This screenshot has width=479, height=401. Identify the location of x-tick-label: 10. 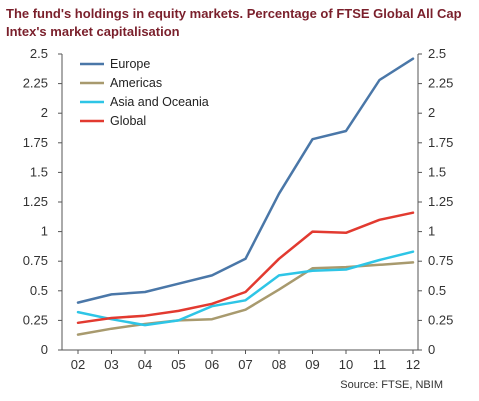
(346, 364).